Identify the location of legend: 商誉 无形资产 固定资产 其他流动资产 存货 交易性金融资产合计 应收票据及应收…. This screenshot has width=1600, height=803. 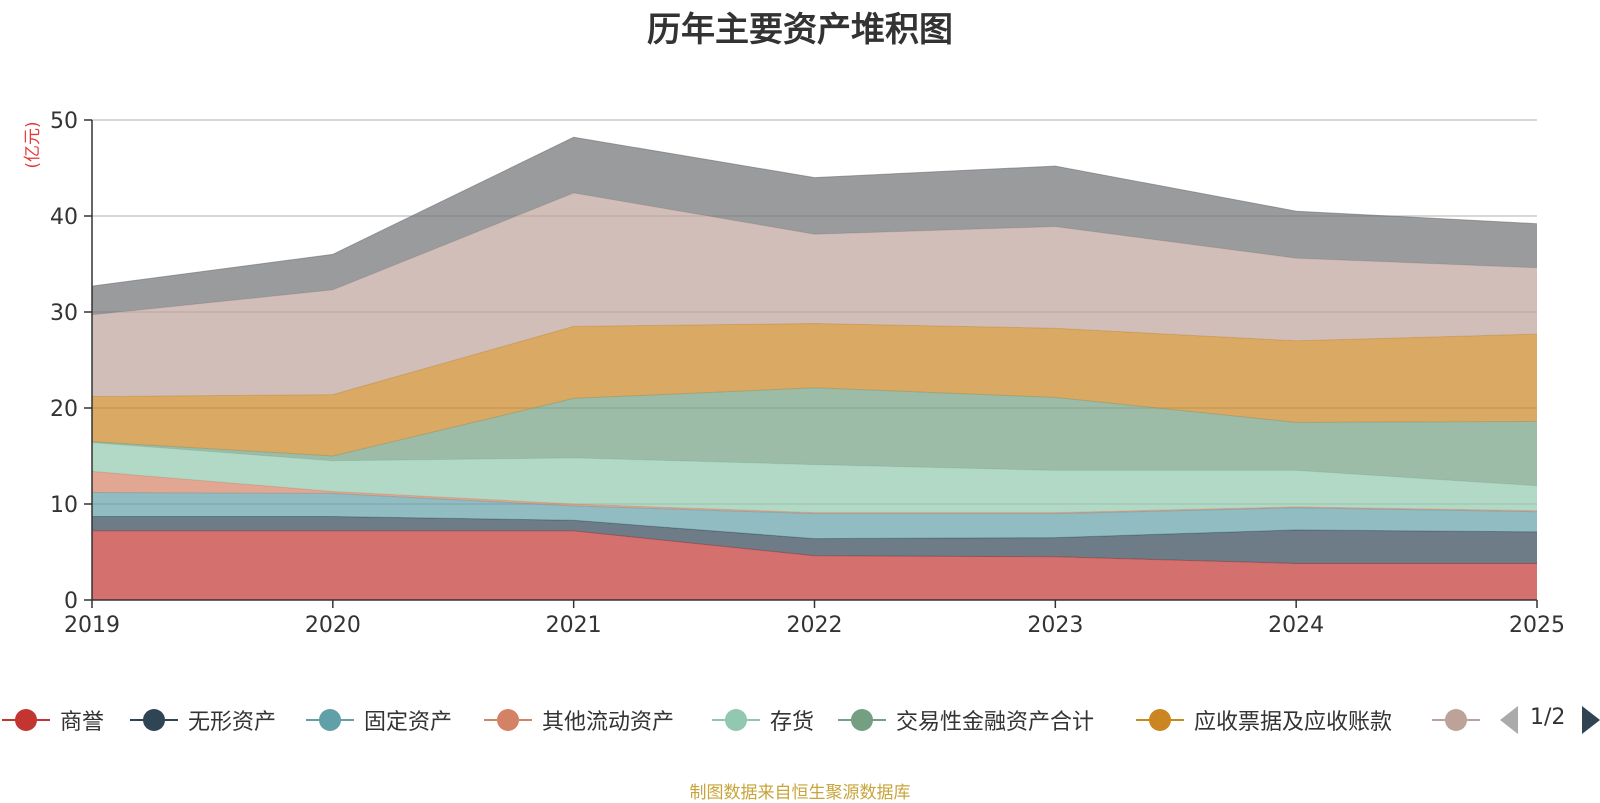
(800, 720).